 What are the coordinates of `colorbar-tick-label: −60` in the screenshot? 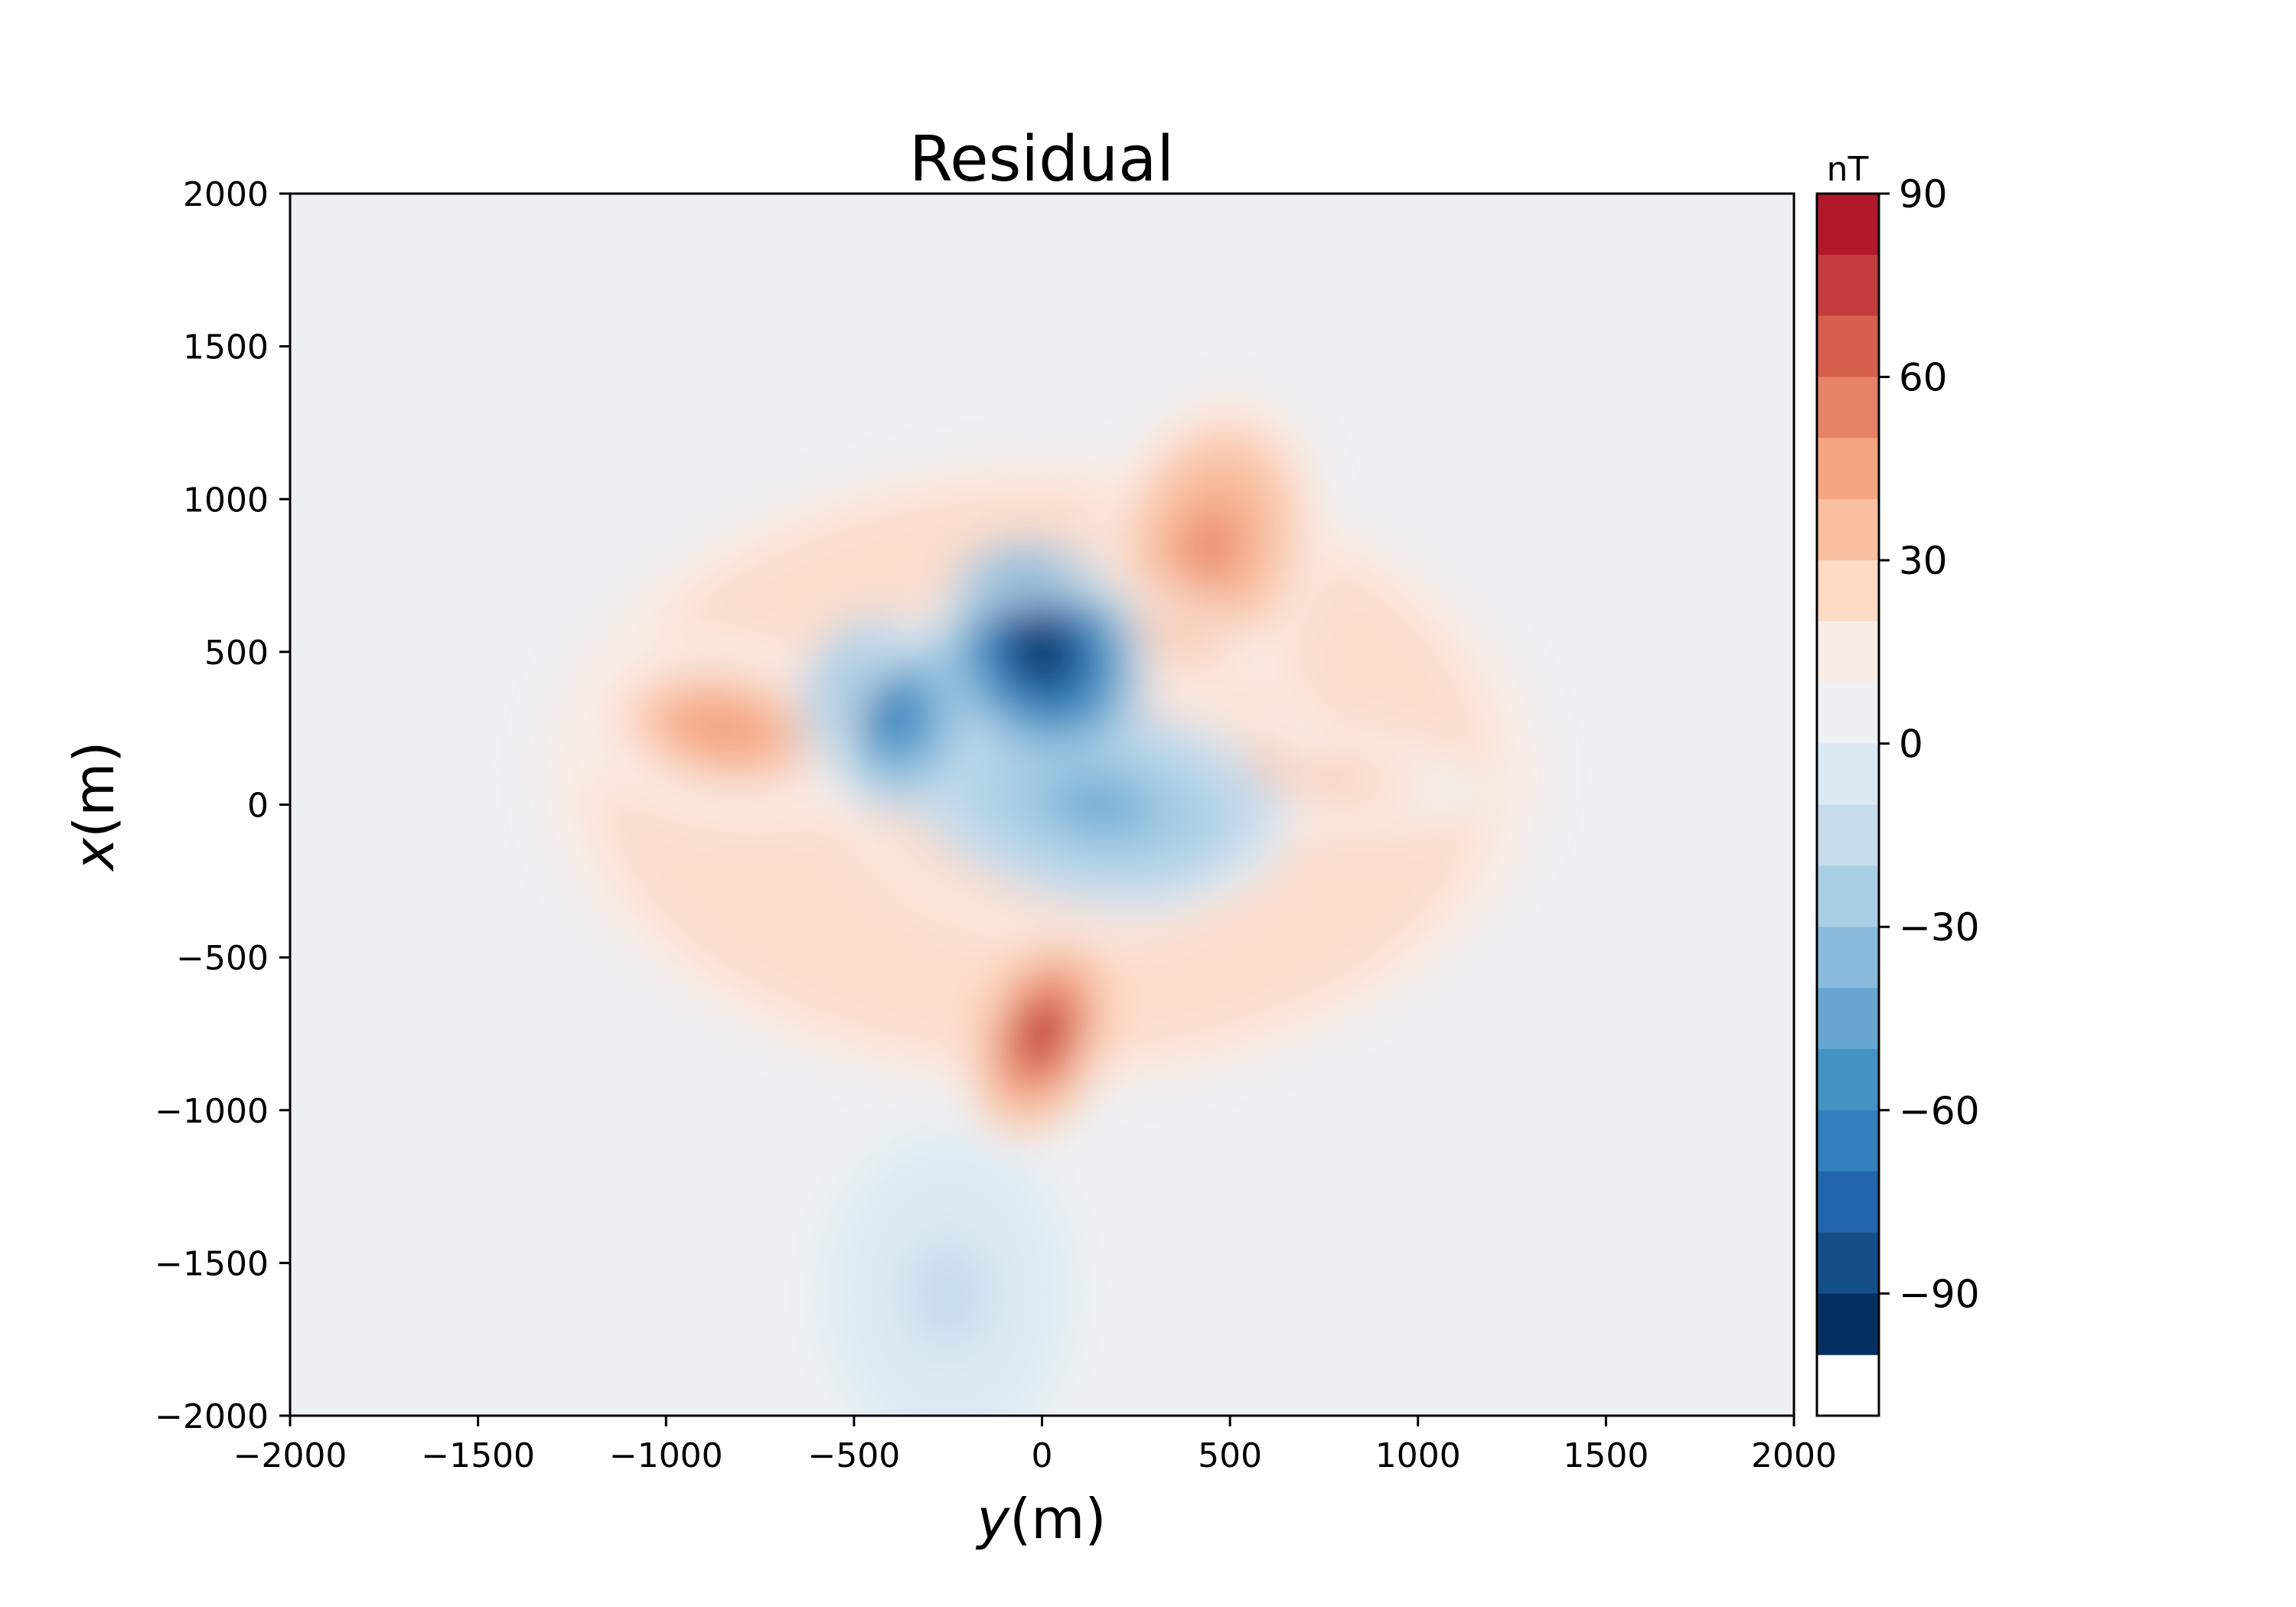 It's located at (1939, 1111).